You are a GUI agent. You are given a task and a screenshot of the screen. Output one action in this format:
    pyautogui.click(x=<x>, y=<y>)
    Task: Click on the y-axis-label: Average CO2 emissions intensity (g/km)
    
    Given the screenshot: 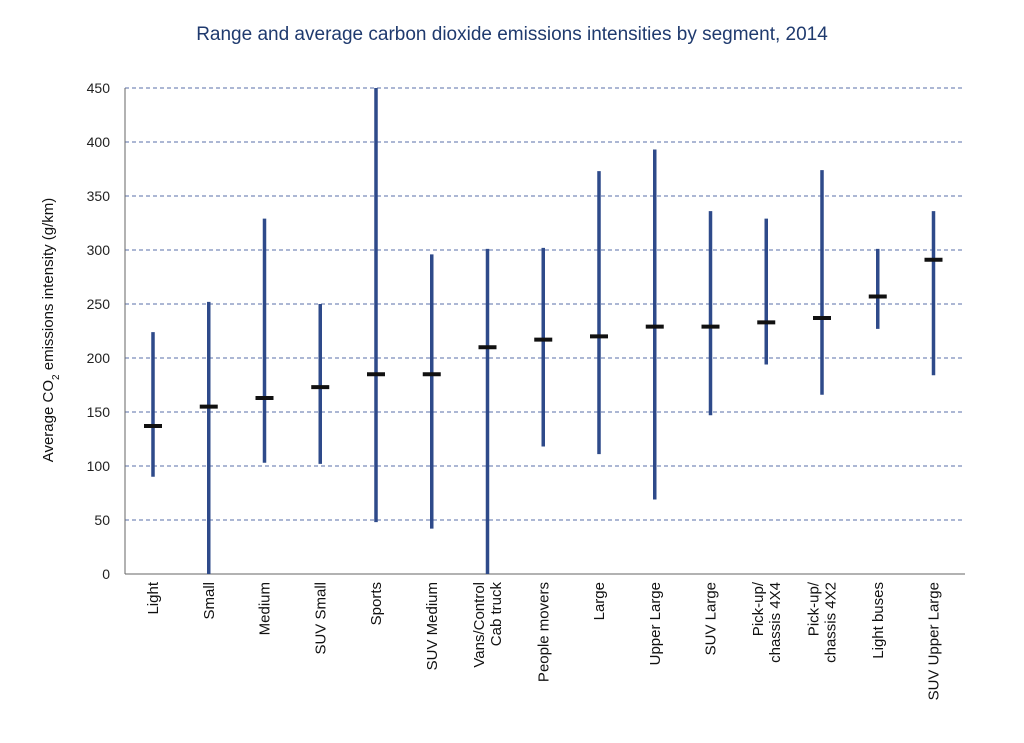 What is the action you would take?
    pyautogui.click(x=51, y=330)
    